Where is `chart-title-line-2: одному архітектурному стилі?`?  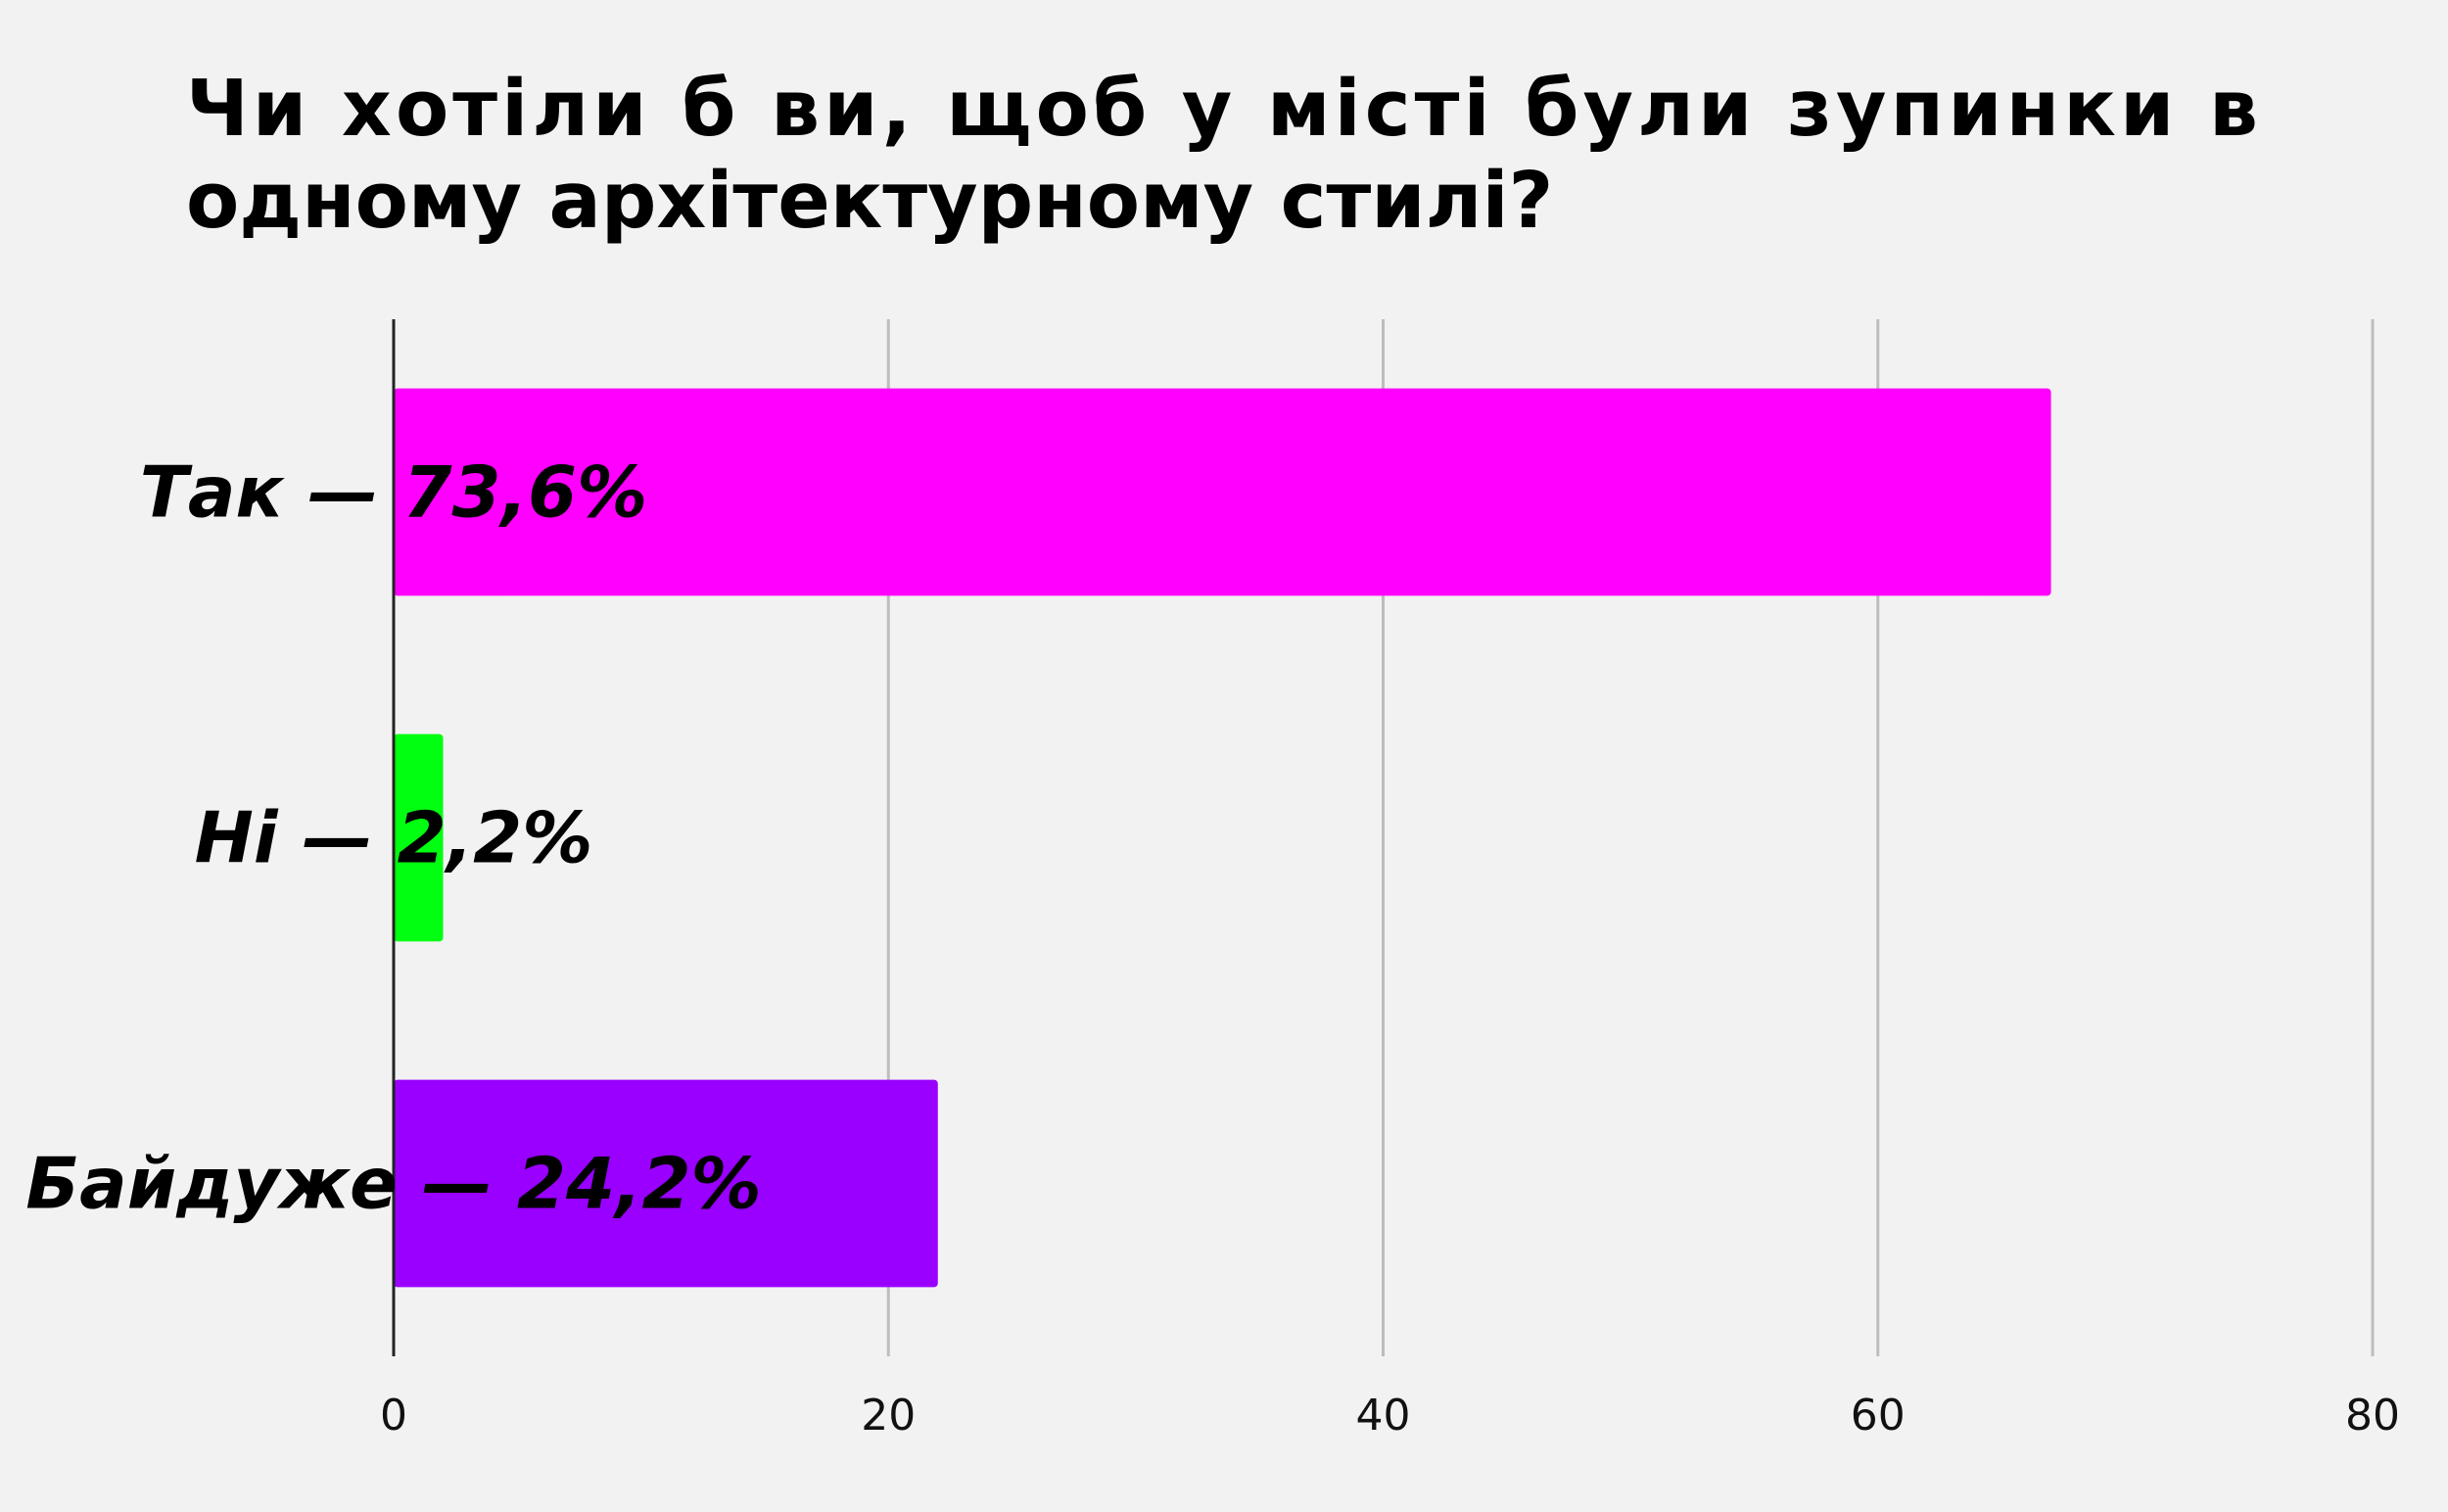
chart-title-line-2: одному архітектурному стилі? is located at coordinates (869, 201).